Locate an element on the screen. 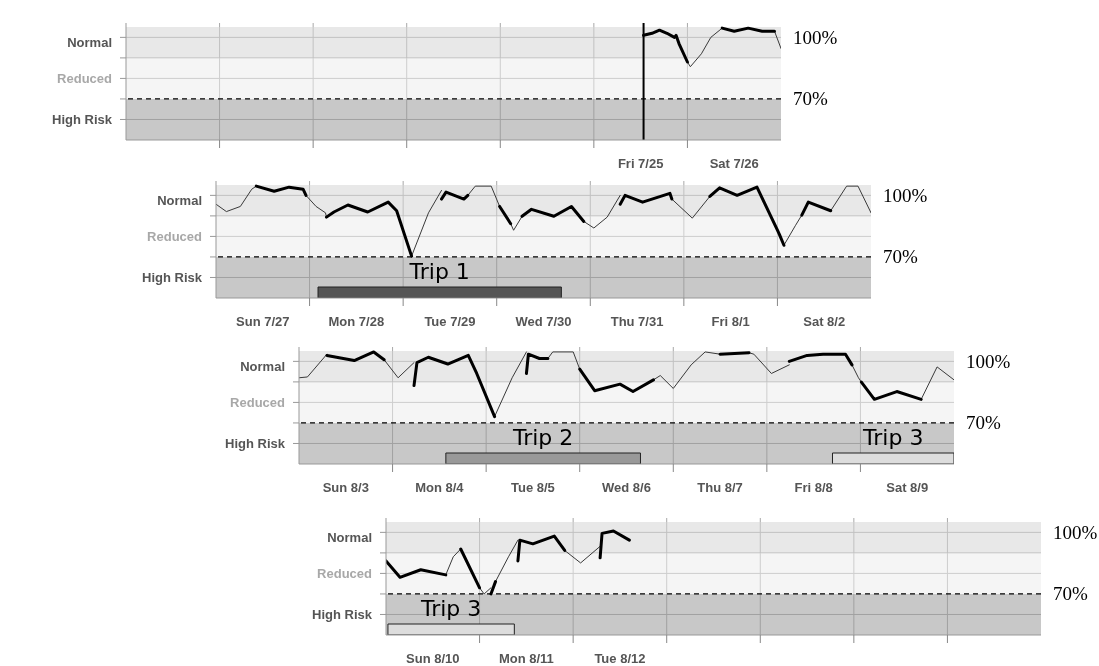 Image resolution: width=1099 pixels, height=666 pixels. x-tick-label: Tue 8/12 is located at coordinates (620, 658).